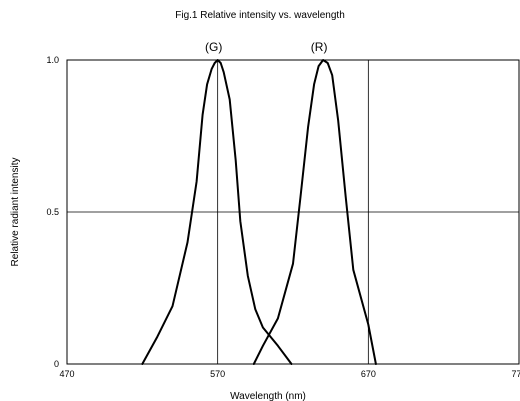 The width and height of the screenshot is (520, 401). What do you see at coordinates (319, 47) in the screenshot?
I see `peak-label: (R)` at bounding box center [319, 47].